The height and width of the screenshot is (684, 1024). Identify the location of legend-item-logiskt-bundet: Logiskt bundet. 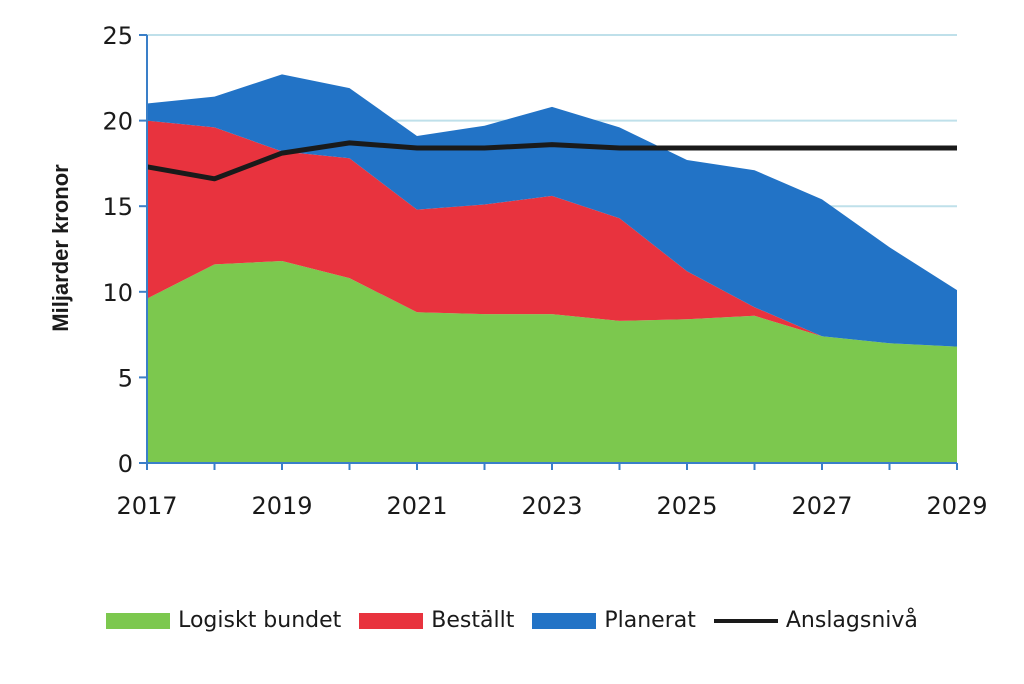
(223, 620).